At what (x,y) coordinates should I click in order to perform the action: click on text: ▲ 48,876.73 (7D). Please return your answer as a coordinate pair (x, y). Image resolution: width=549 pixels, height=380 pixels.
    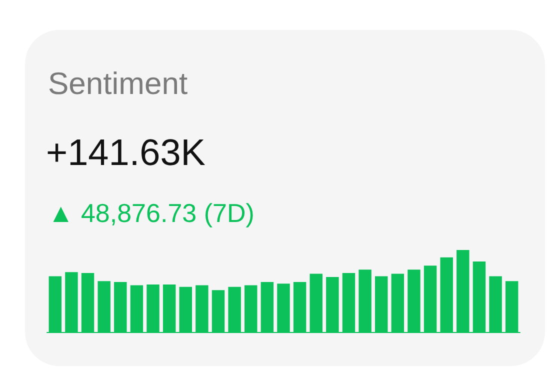
    Looking at the image, I should click on (151, 213).